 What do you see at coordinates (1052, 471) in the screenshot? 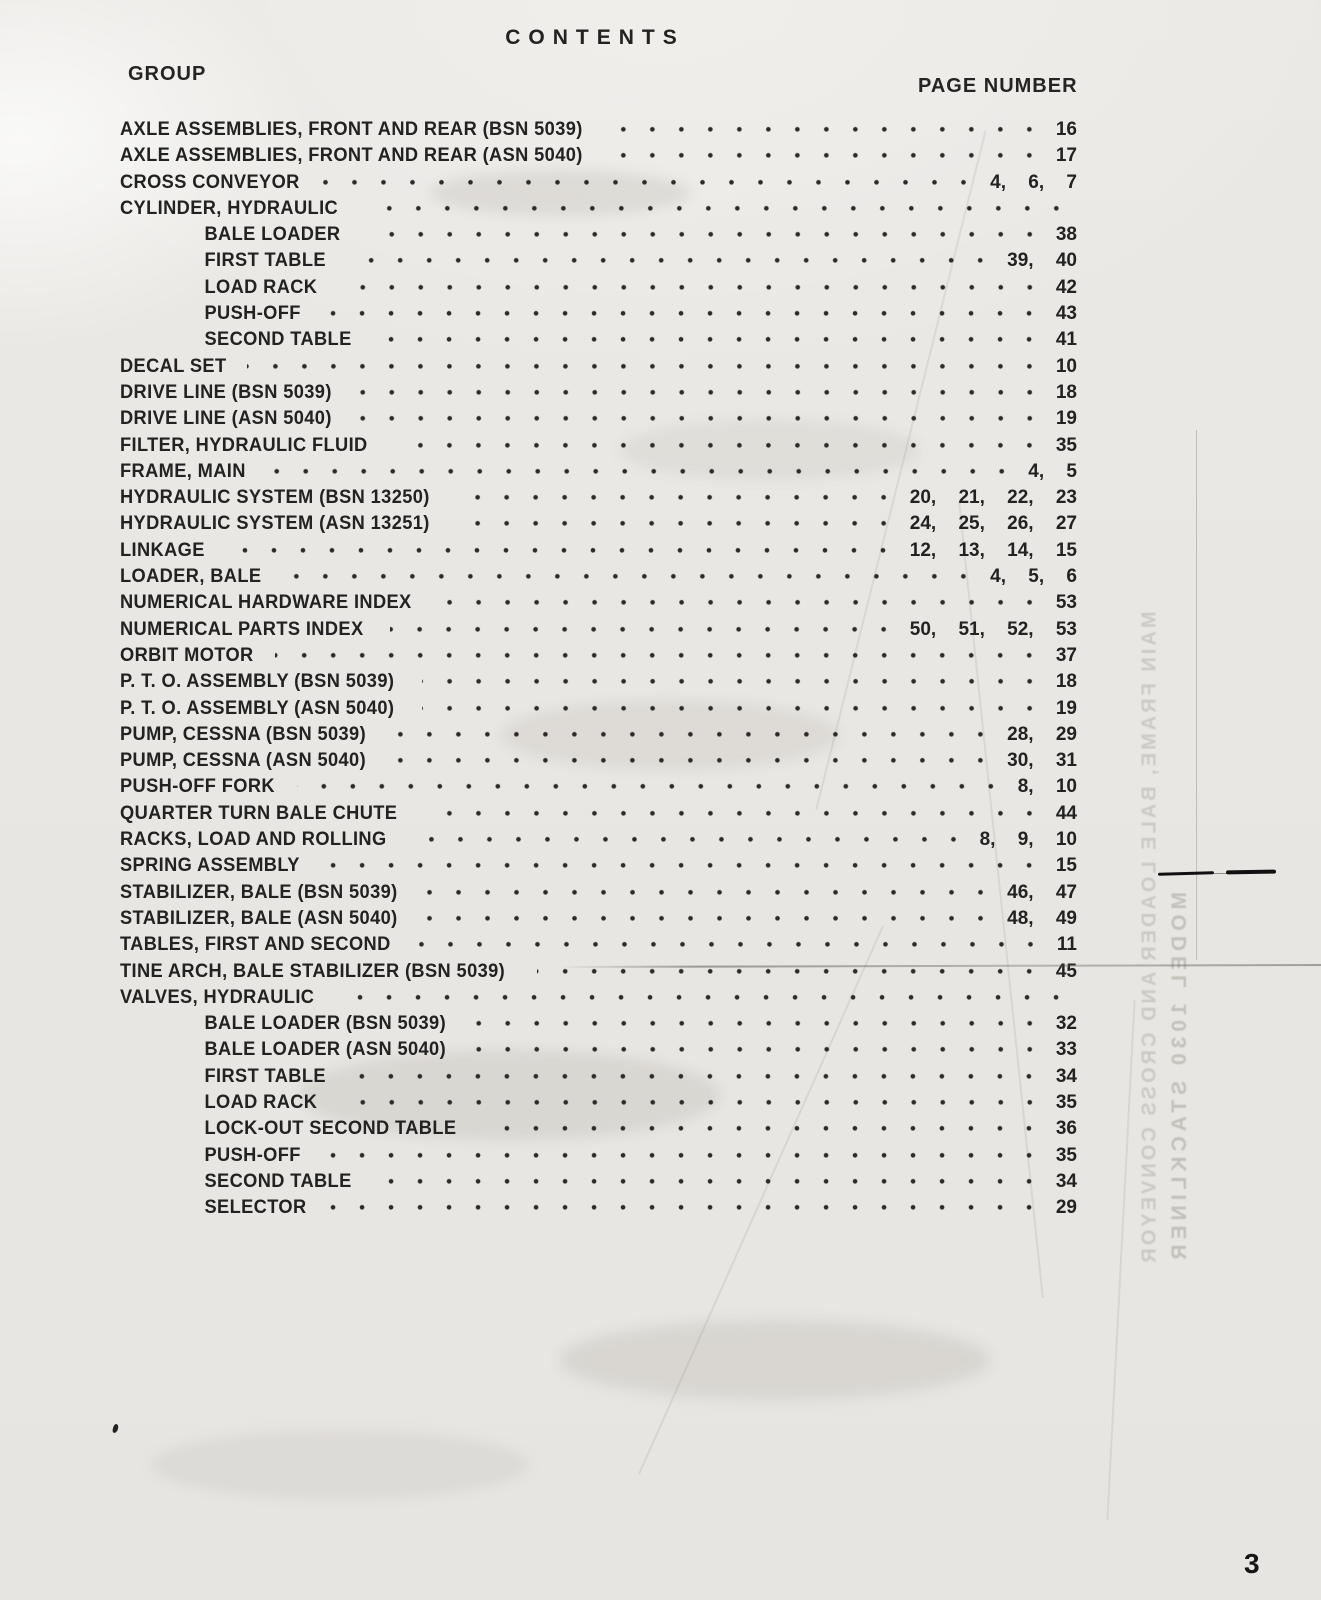
I see `toc-entry-pages: 4, 5` at bounding box center [1052, 471].